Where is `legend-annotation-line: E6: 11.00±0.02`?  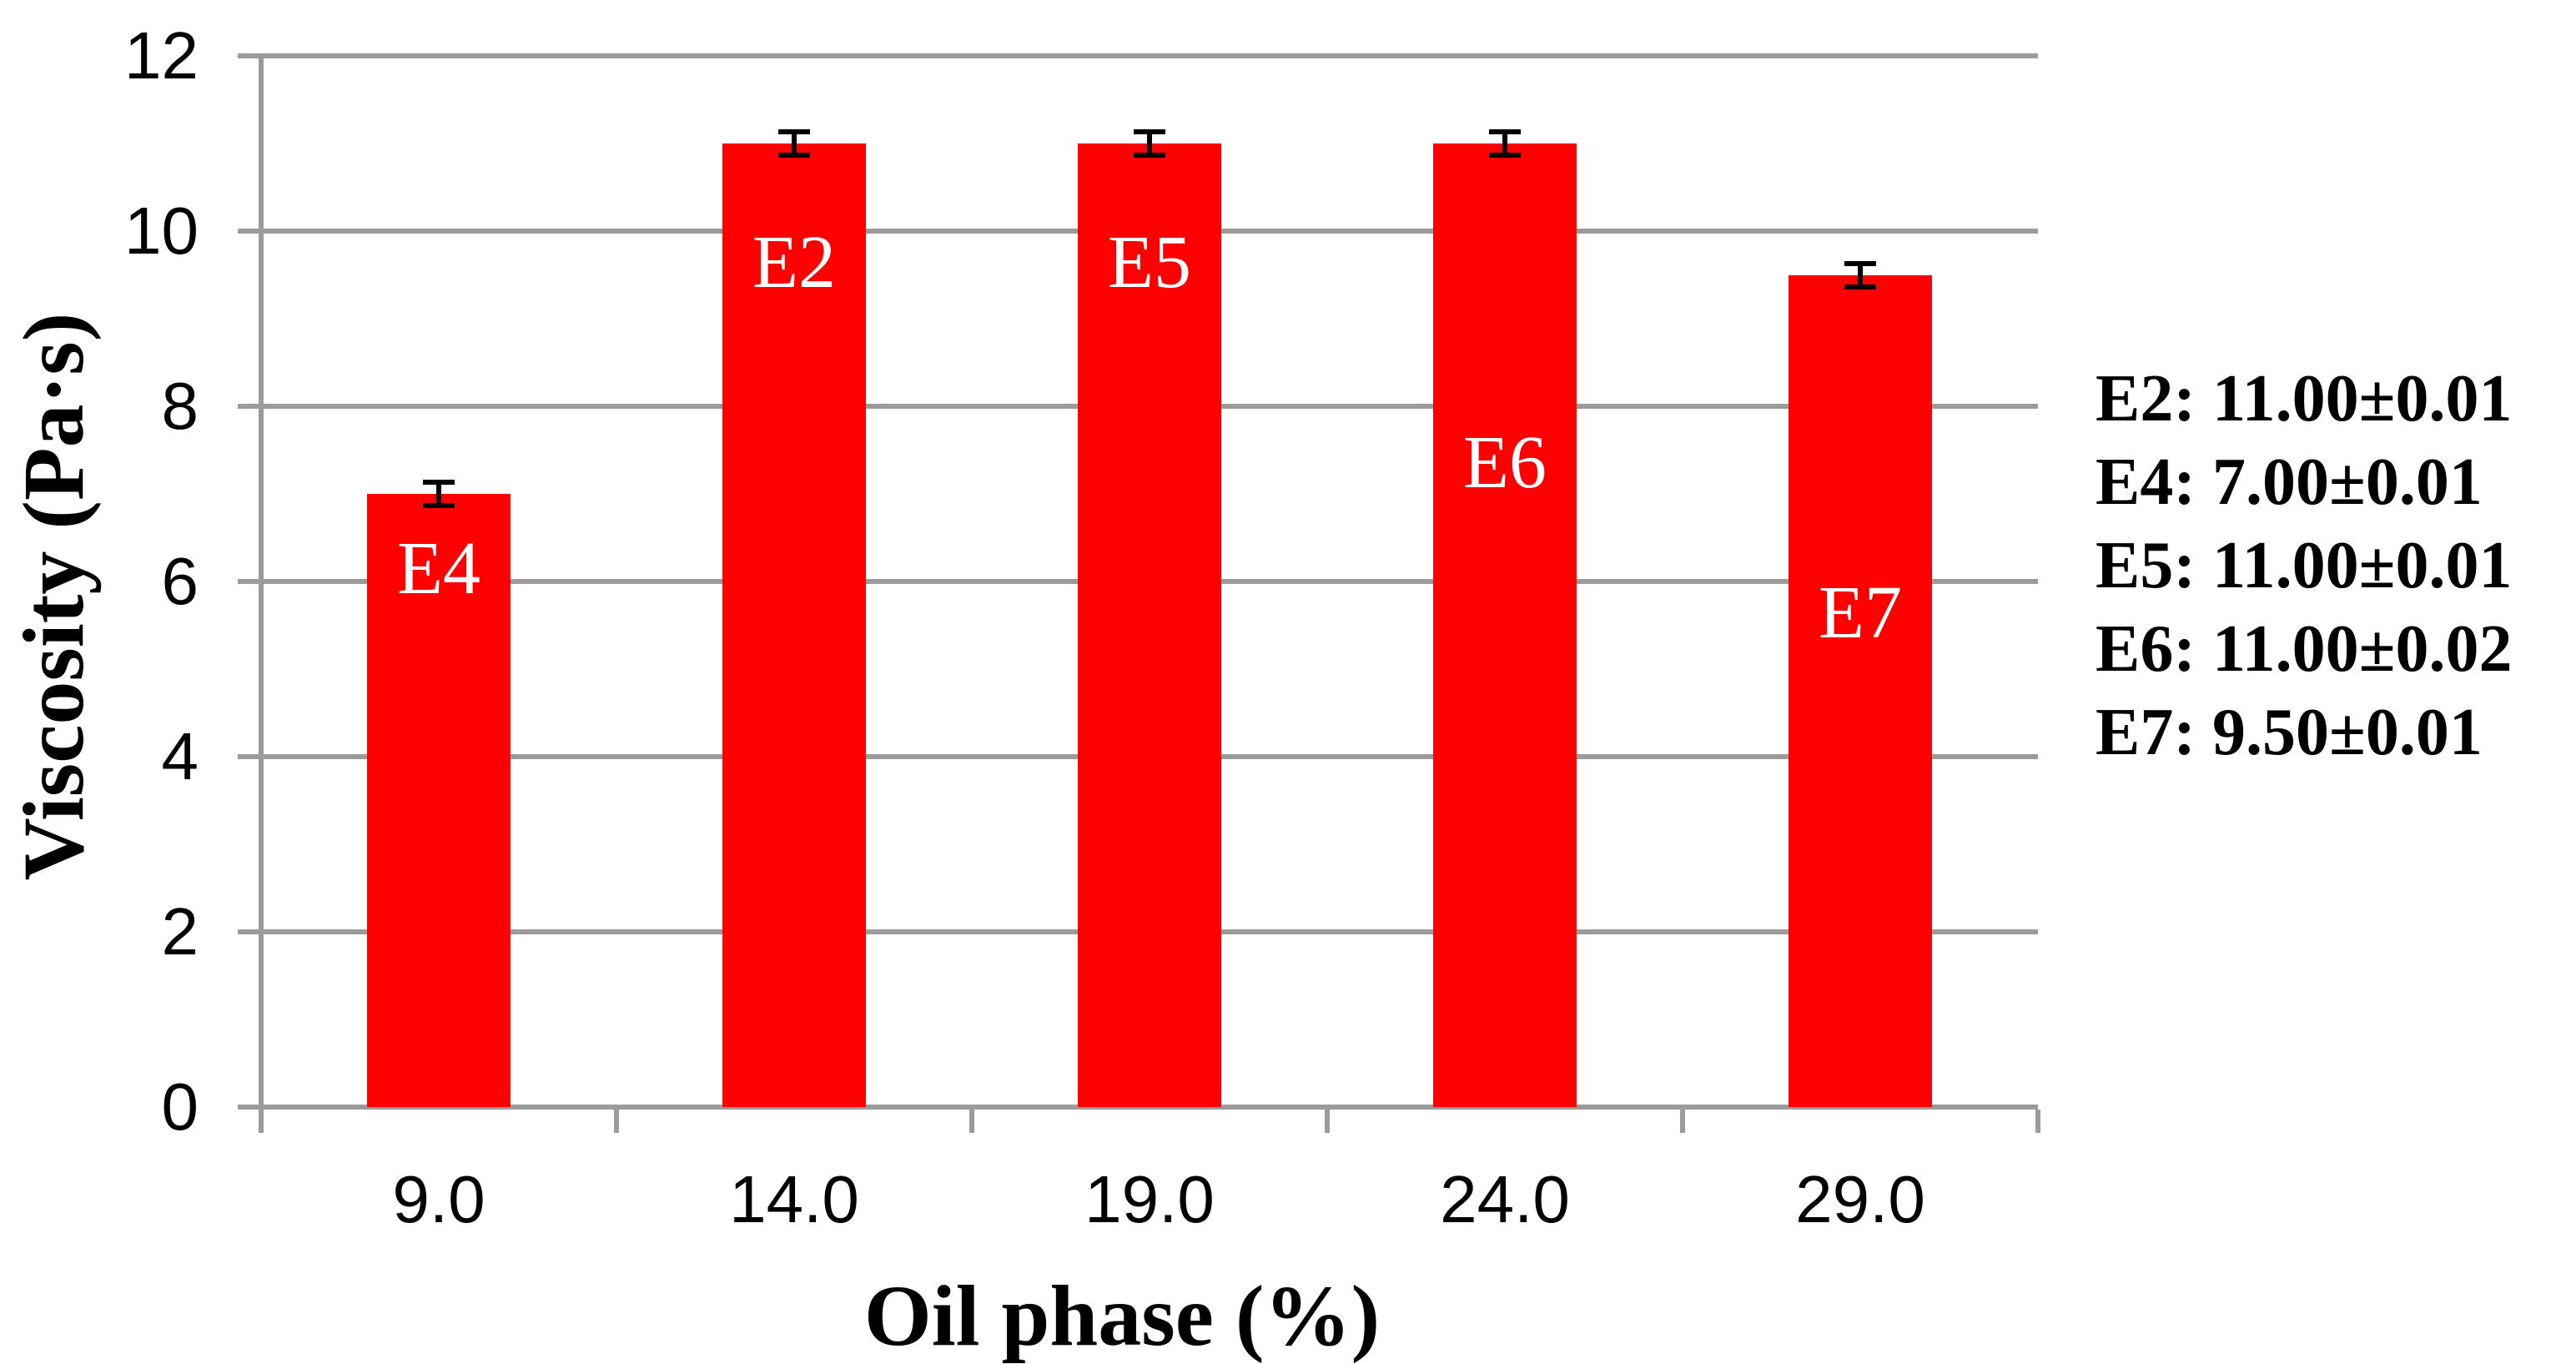 legend-annotation-line: E6: 11.00±0.02 is located at coordinates (2304, 649).